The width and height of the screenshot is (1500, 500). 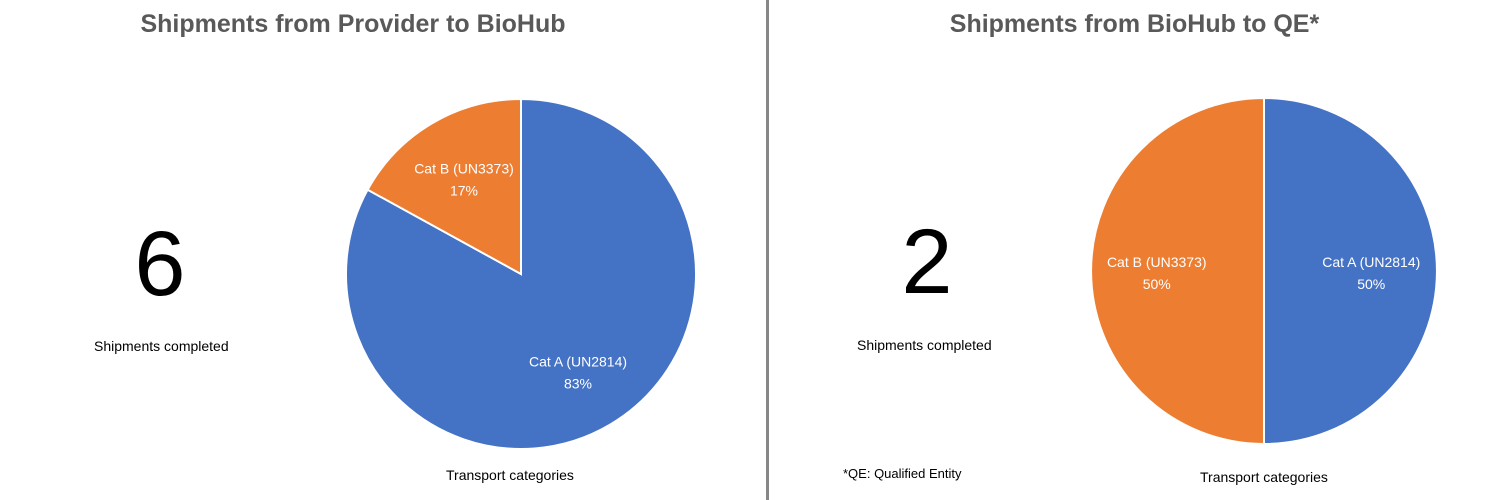 I want to click on chart-title: Shipments from Provider to BioHub, so click(x=353, y=24).